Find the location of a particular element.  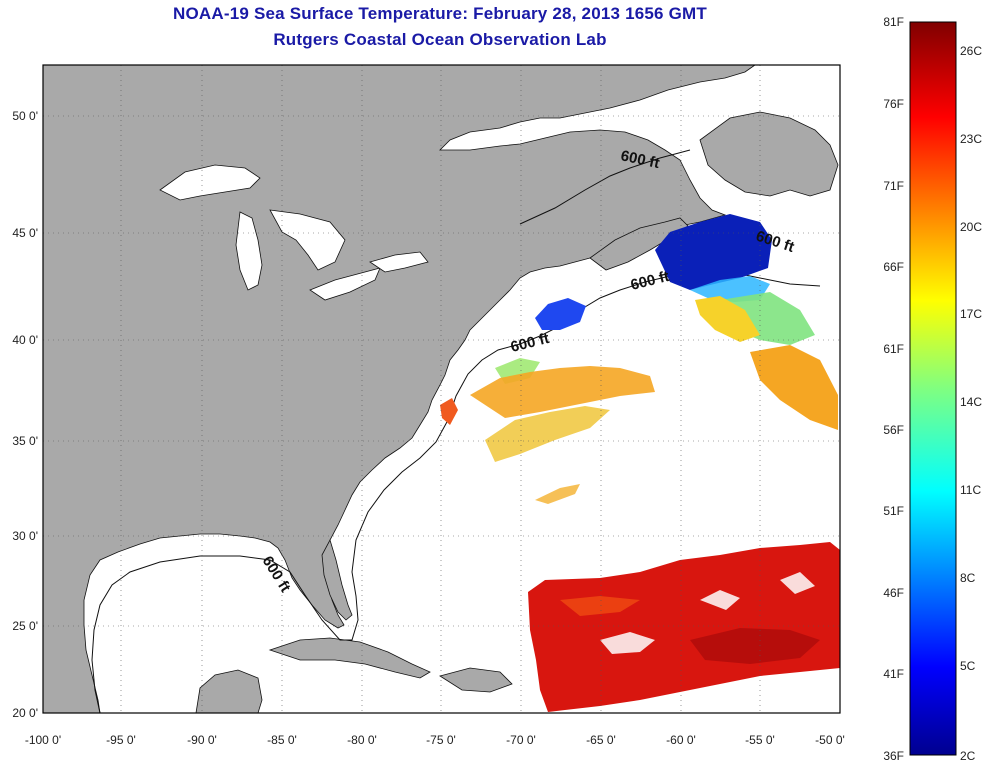

colorbar-f-label: 81F is located at coordinates (893, 22).